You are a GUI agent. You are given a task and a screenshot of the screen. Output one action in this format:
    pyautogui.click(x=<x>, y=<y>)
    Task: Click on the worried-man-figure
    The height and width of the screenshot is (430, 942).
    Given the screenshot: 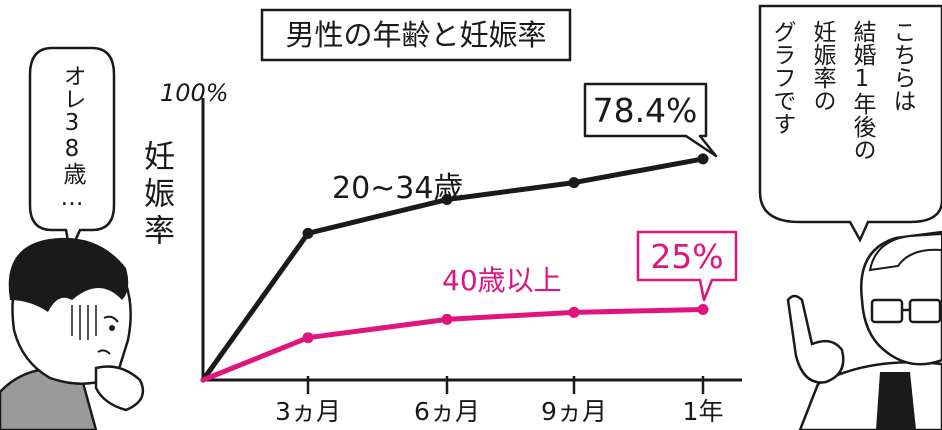 What is the action you would take?
    pyautogui.click(x=72, y=333)
    